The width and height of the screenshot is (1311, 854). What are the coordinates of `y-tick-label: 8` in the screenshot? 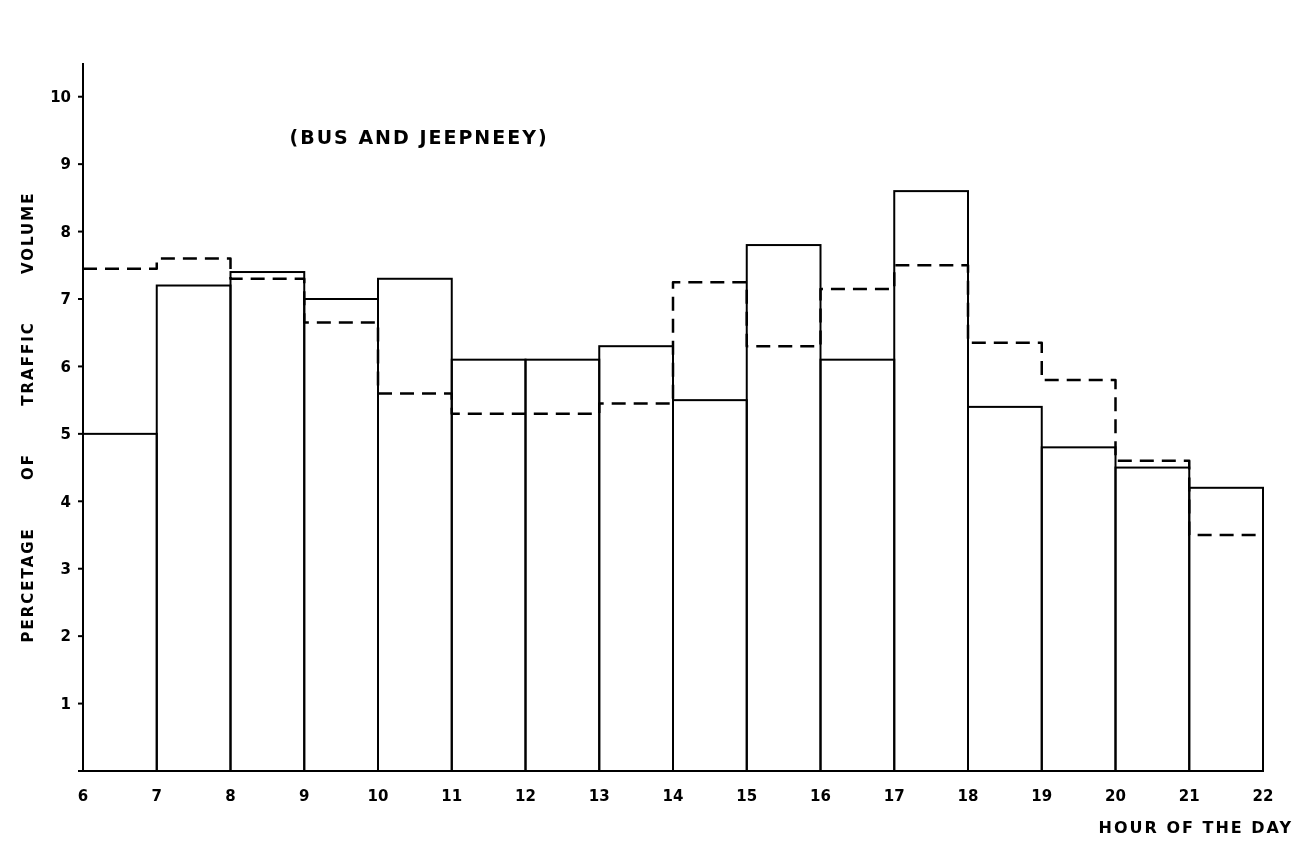 It's located at (65, 231).